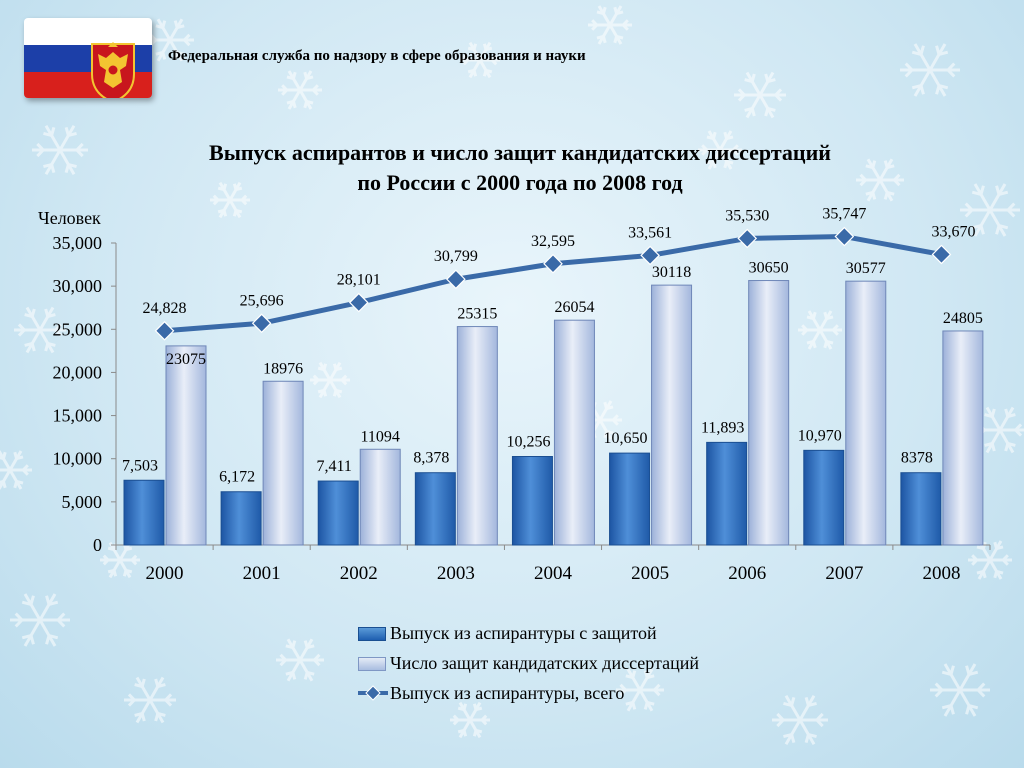  I want to click on data-label-total-graduates: 25,696, so click(262, 300).